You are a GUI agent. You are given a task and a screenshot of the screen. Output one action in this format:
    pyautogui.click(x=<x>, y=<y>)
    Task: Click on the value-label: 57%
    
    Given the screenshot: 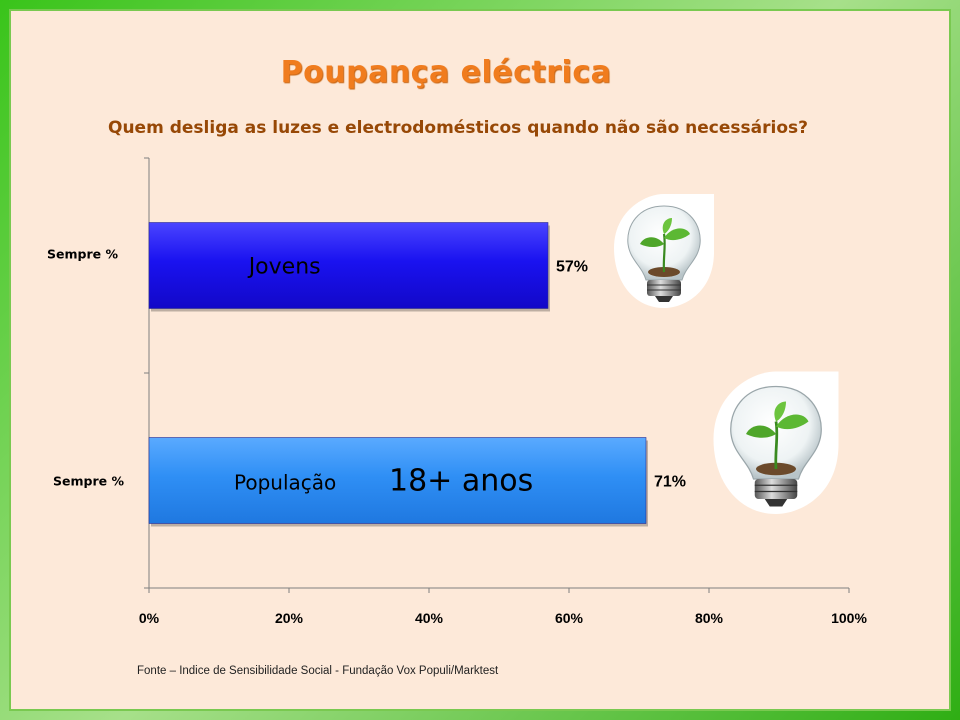 What is the action you would take?
    pyautogui.click(x=572, y=267)
    